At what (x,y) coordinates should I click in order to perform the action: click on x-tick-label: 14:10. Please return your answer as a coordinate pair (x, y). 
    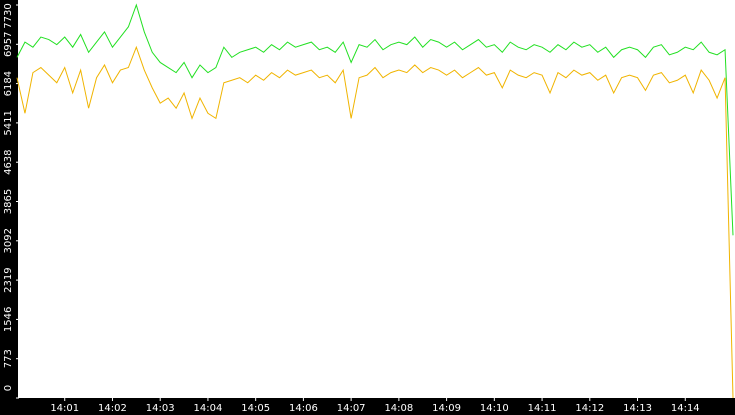
    Looking at the image, I should click on (494, 408).